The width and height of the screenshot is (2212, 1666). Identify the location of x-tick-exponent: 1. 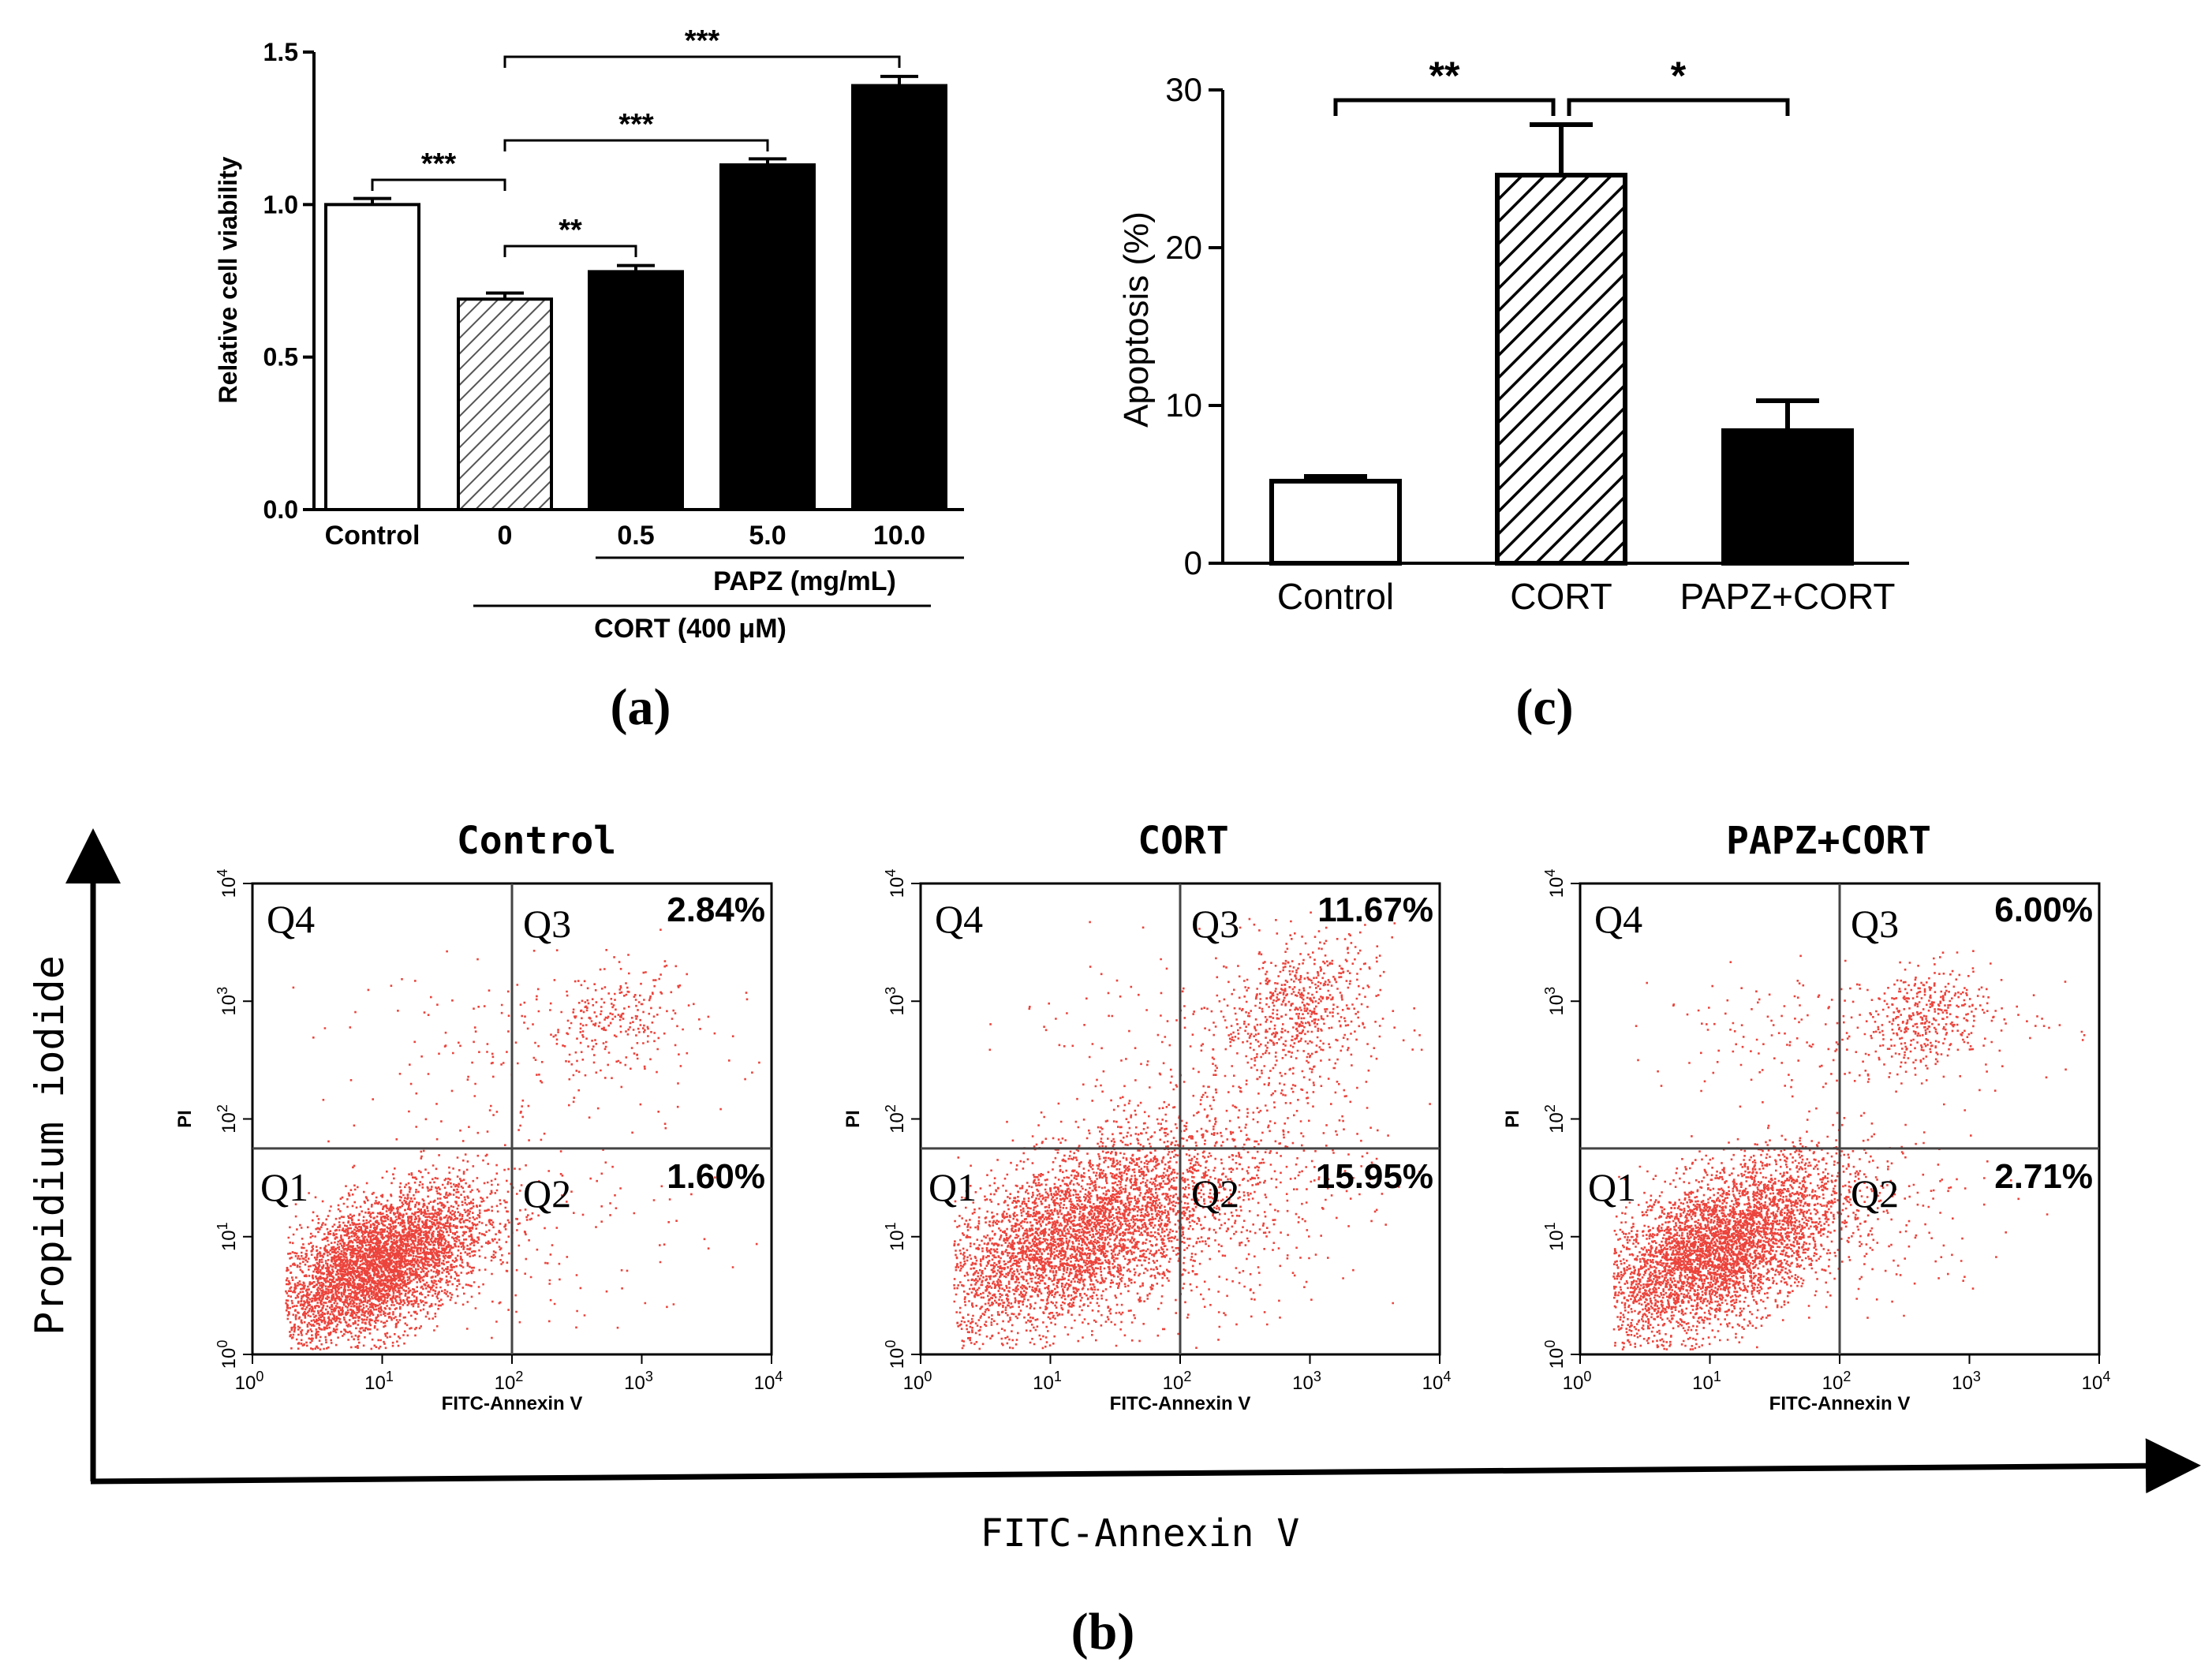
(1058, 1376).